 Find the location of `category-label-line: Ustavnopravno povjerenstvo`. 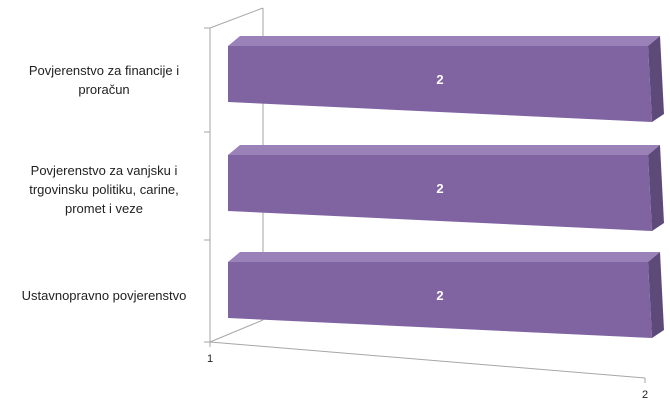

category-label-line: Ustavnopravno povjerenstvo is located at coordinates (104, 295).